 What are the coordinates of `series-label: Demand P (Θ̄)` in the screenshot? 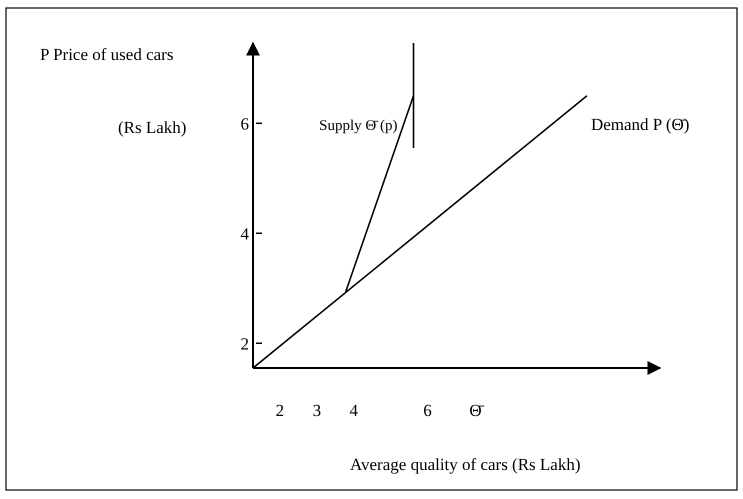 It's located at (640, 124).